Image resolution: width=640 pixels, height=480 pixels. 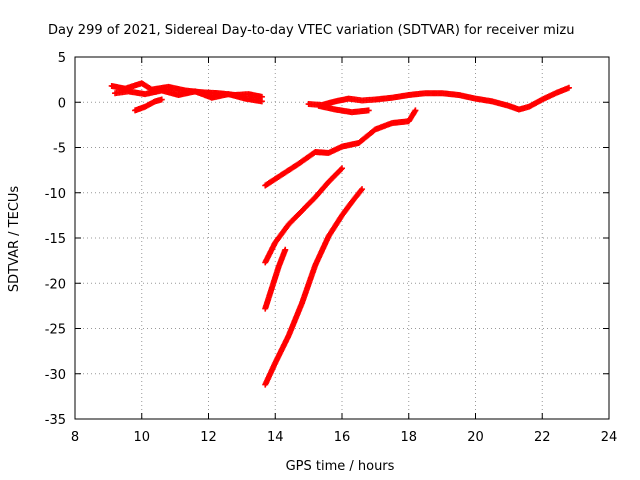 I want to click on x-tick-label: 12, so click(x=208, y=437).